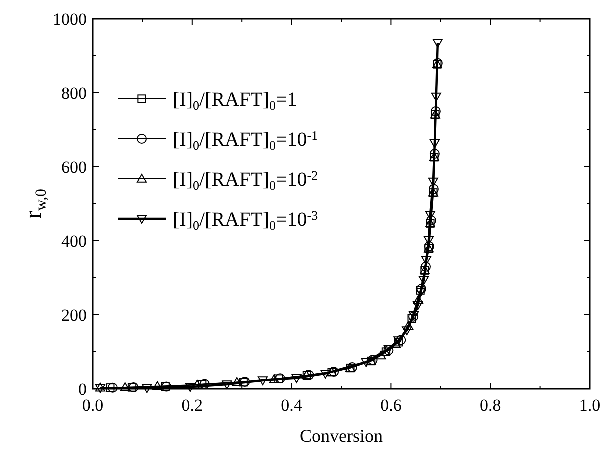  I want to click on y-tick-label: 800, so click(74, 93).